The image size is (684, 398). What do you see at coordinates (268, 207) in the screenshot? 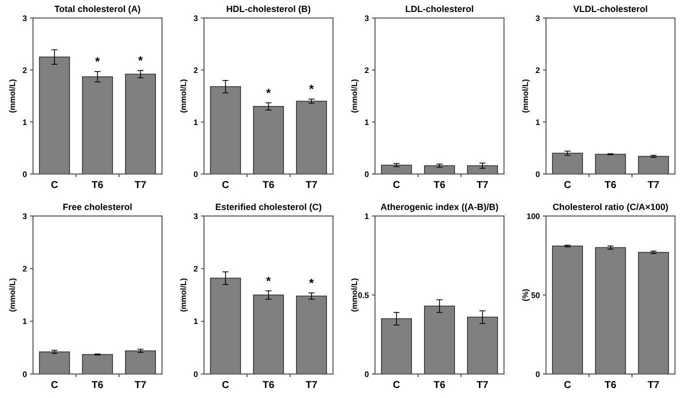
I see `chart-title: Esterified cholesterol (C)` at bounding box center [268, 207].